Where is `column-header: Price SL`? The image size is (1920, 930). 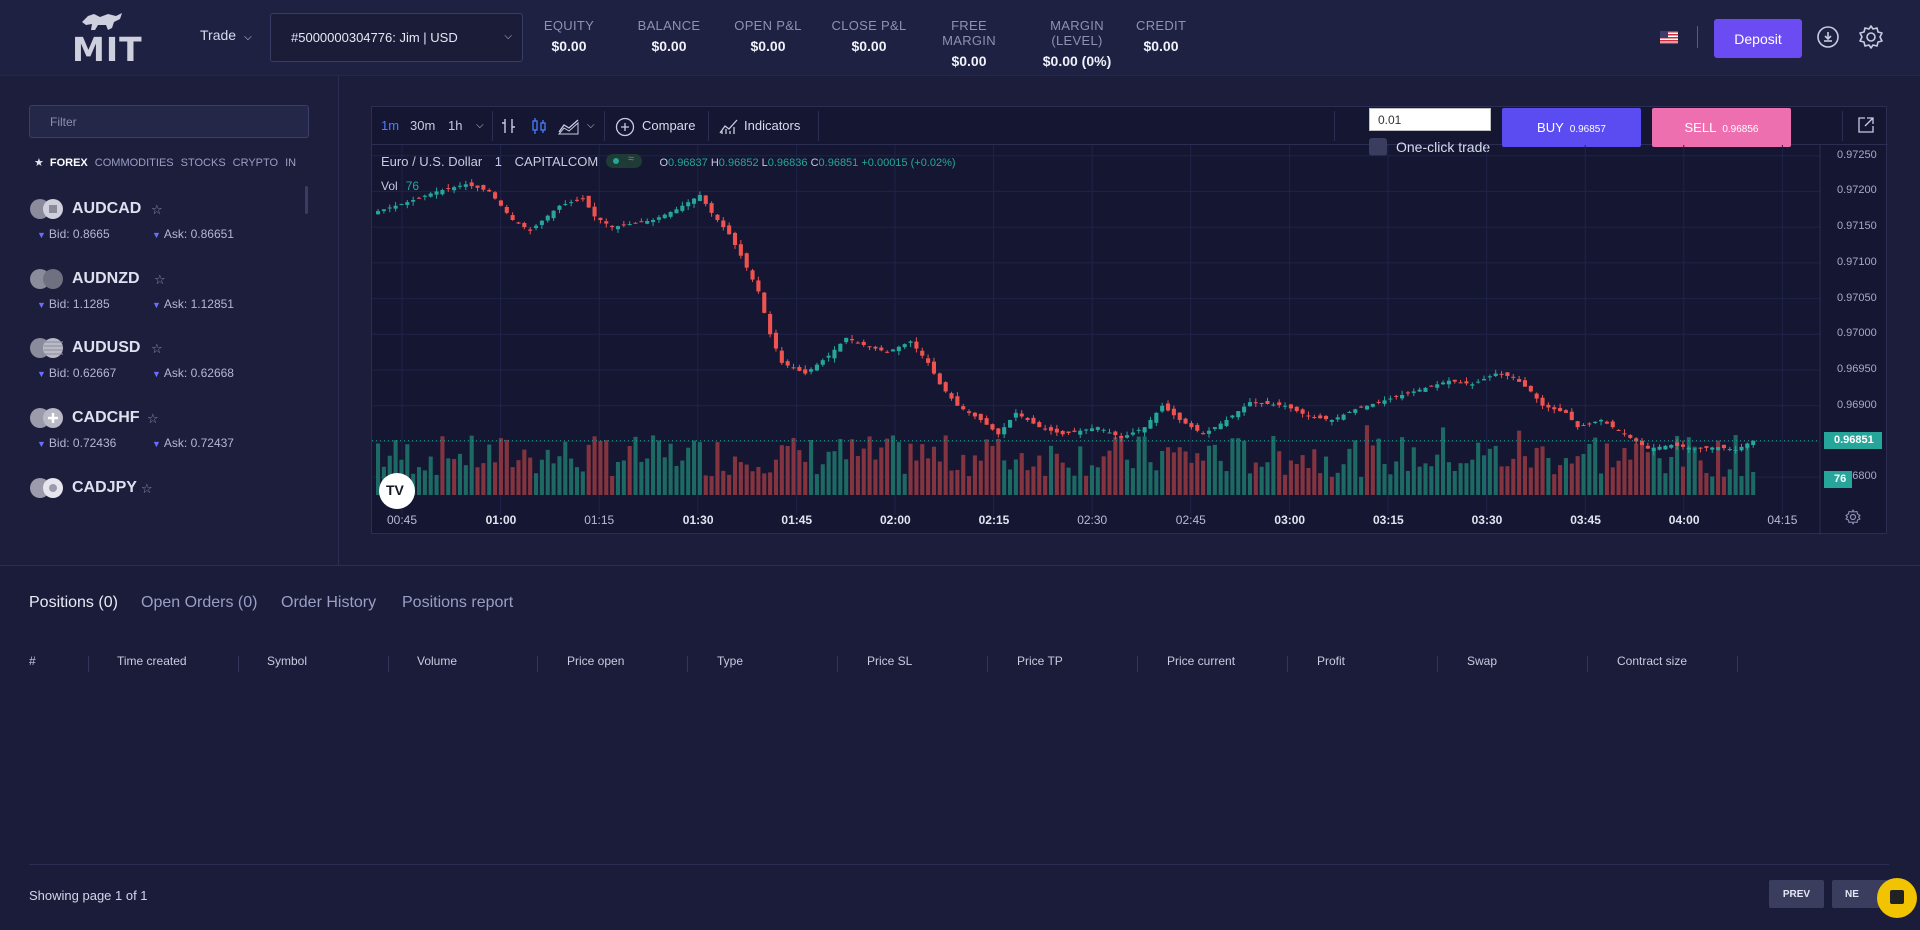
column-header: Price SL is located at coordinates (890, 661).